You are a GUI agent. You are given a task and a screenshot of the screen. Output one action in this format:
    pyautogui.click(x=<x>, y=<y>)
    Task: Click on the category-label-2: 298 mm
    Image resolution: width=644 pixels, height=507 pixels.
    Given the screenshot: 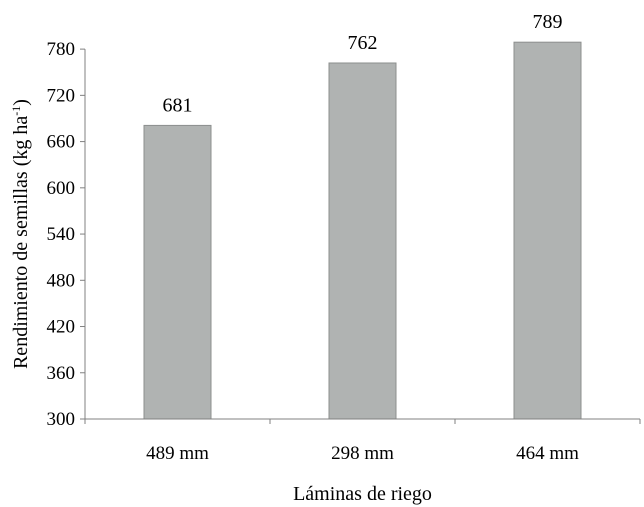 What is the action you would take?
    pyautogui.click(x=362, y=453)
    